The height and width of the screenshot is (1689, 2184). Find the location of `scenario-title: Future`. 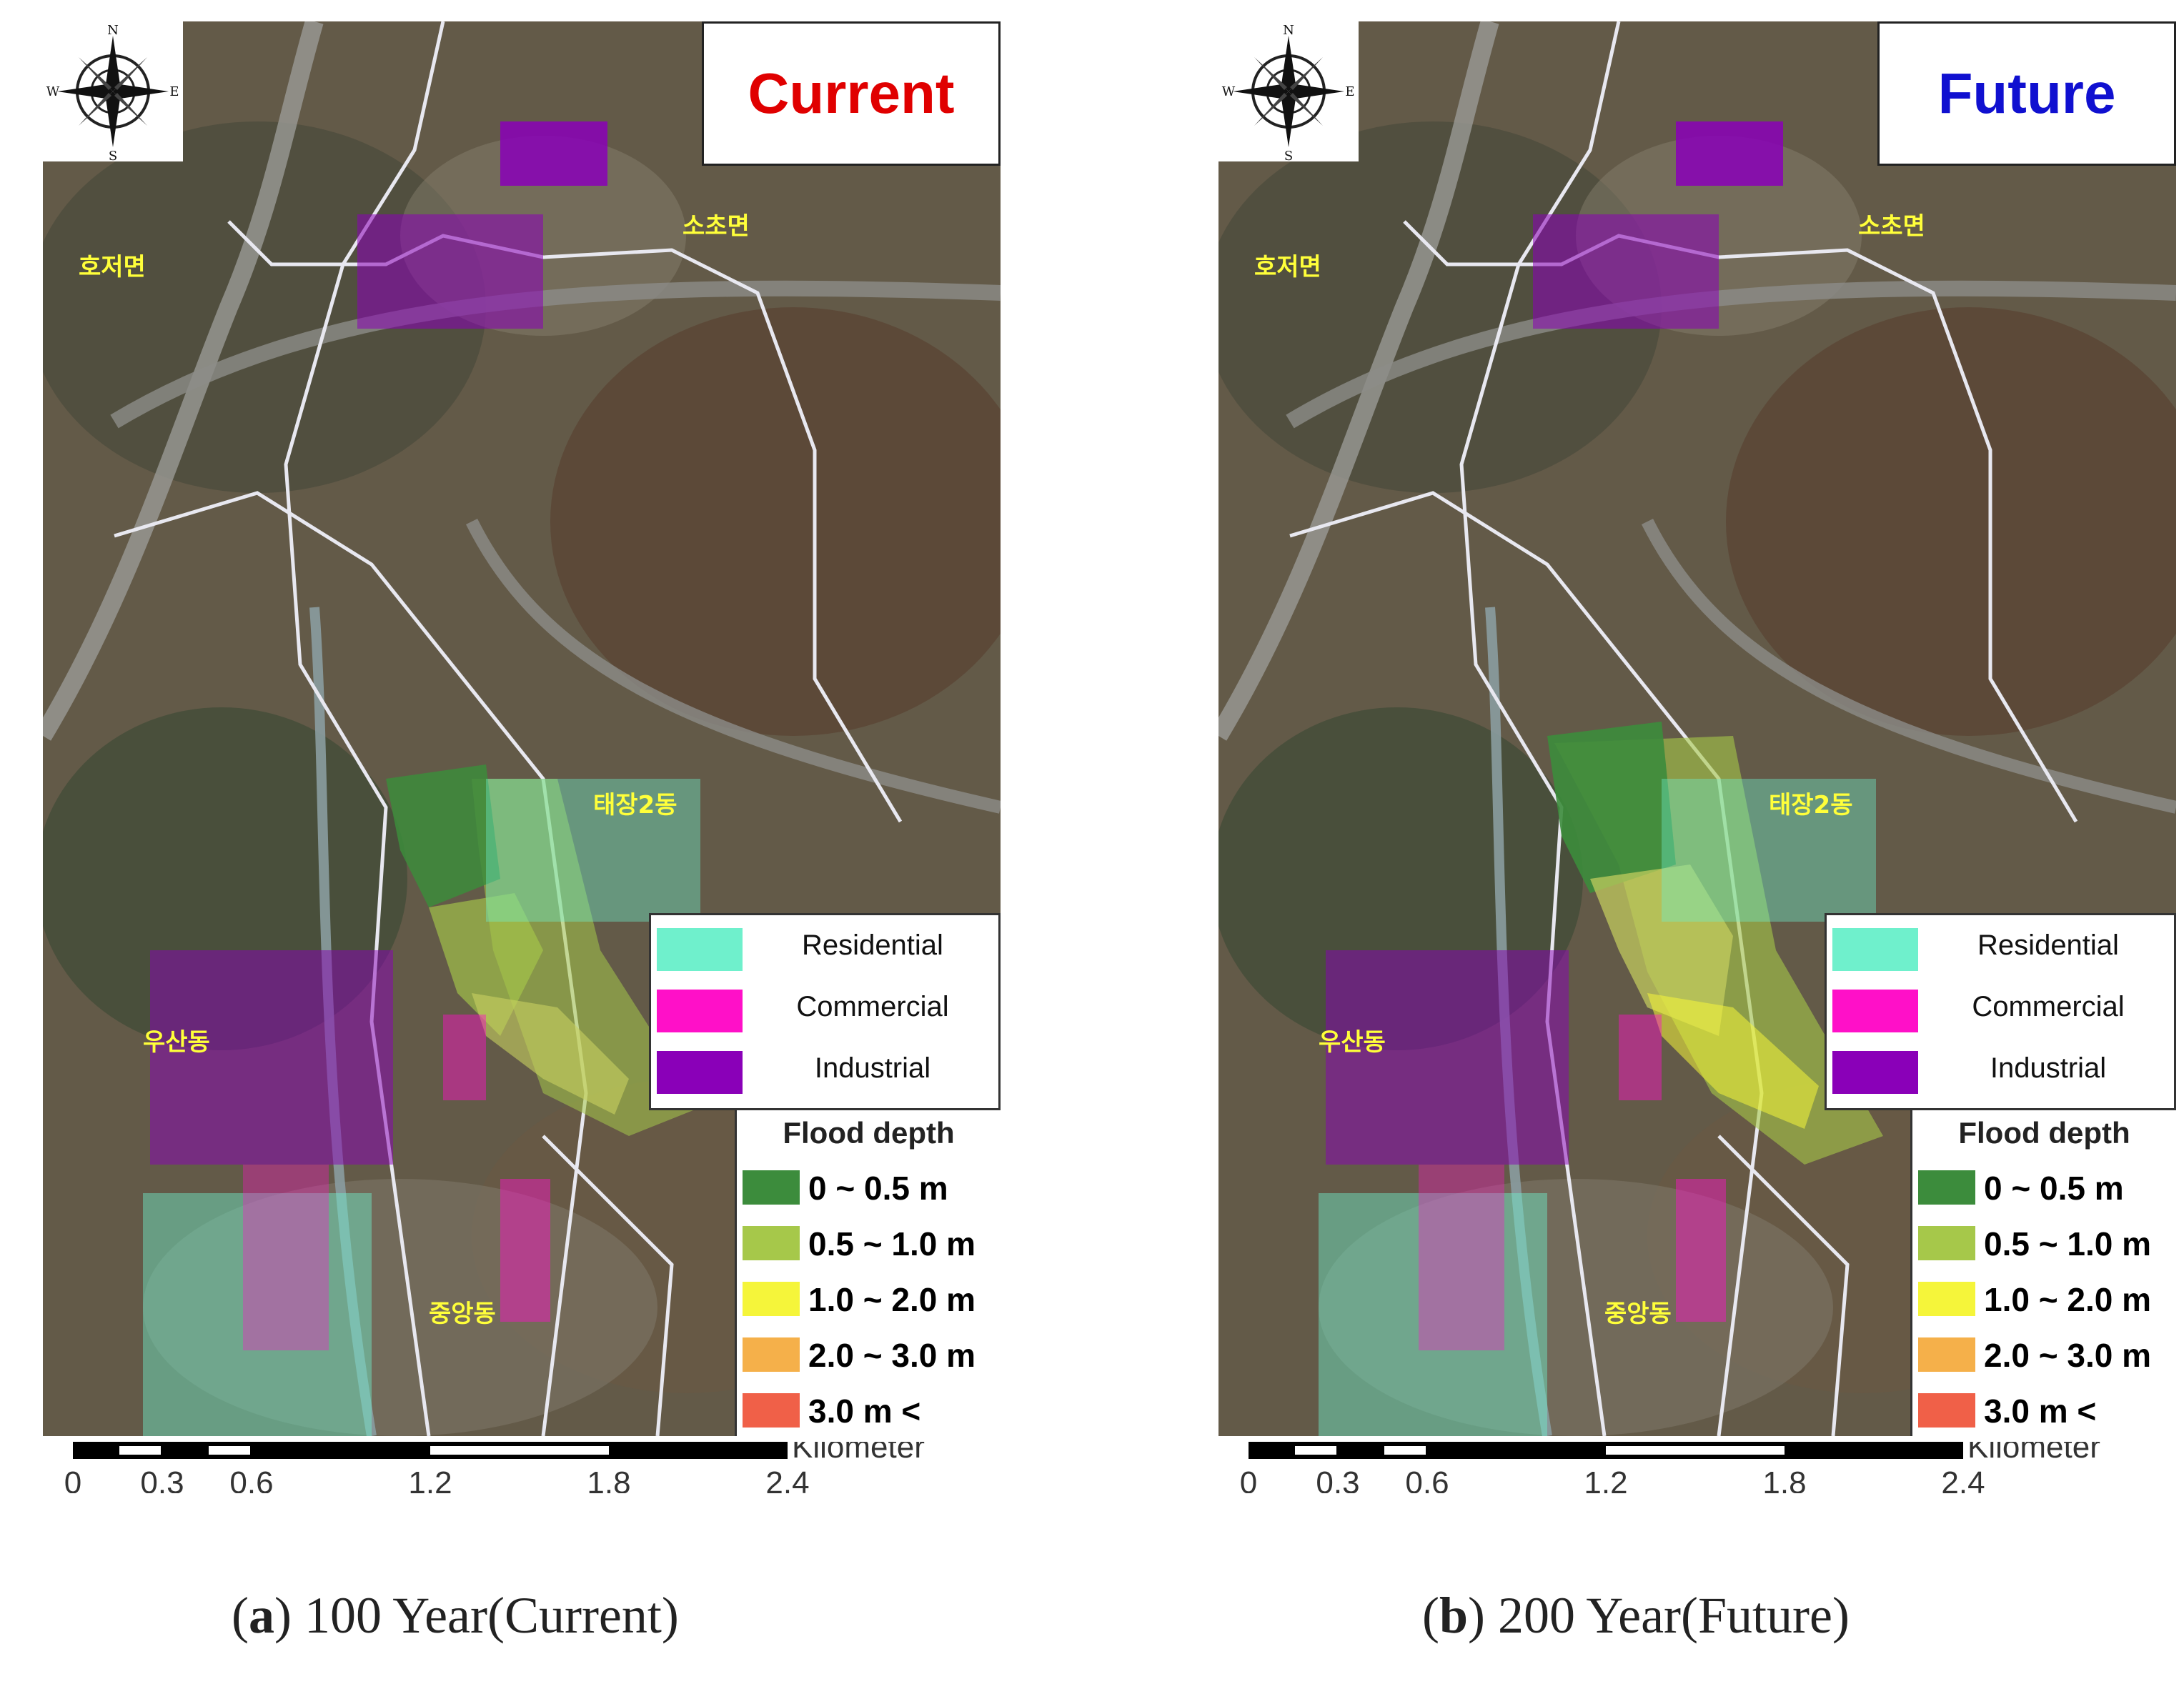

scenario-title: Future is located at coordinates (2026, 93).